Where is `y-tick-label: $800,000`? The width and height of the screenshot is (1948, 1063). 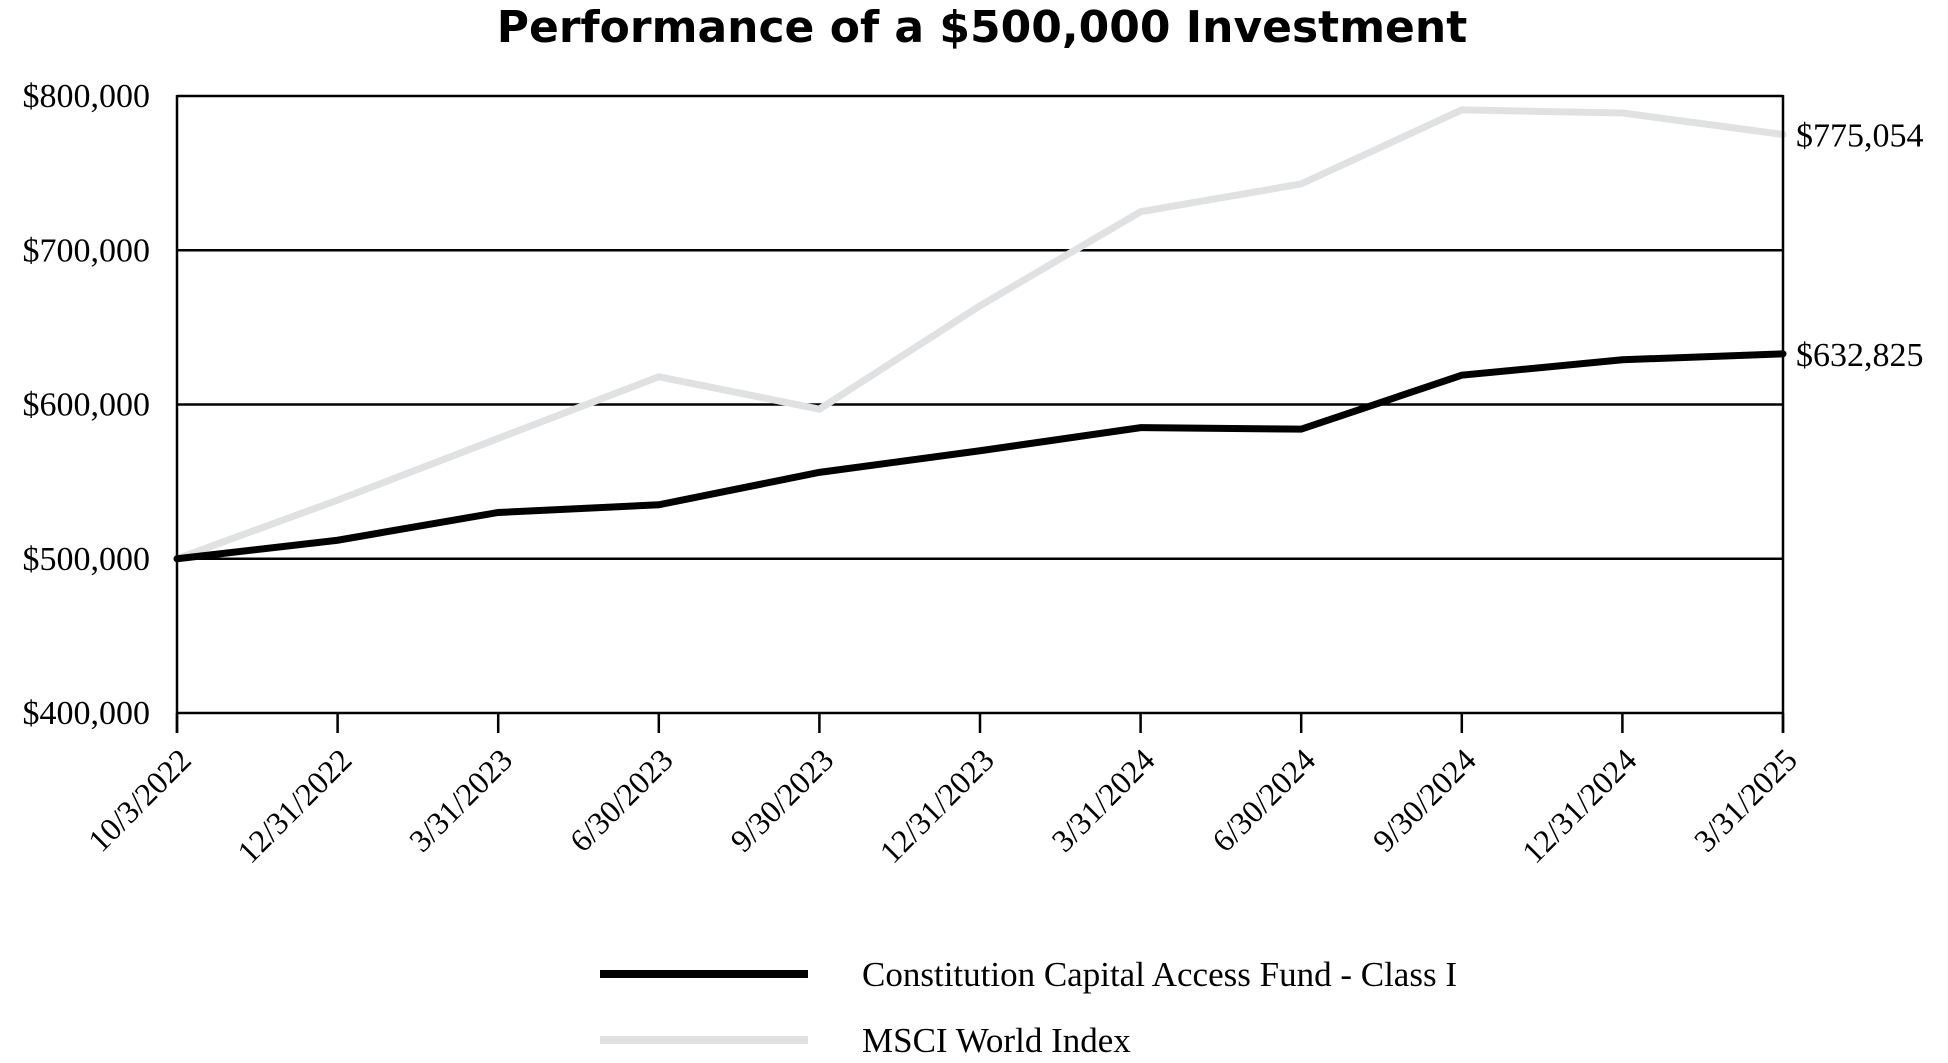 y-tick-label: $800,000 is located at coordinates (87, 96).